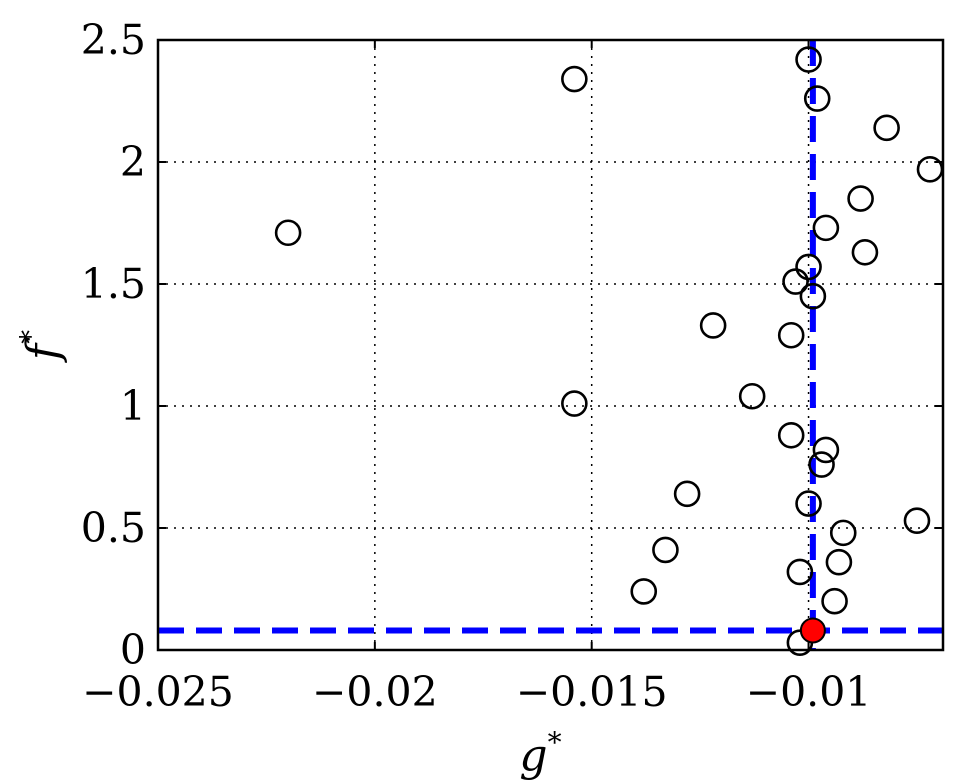  What do you see at coordinates (113, 40) in the screenshot?
I see `y-tick-label: 2.5` at bounding box center [113, 40].